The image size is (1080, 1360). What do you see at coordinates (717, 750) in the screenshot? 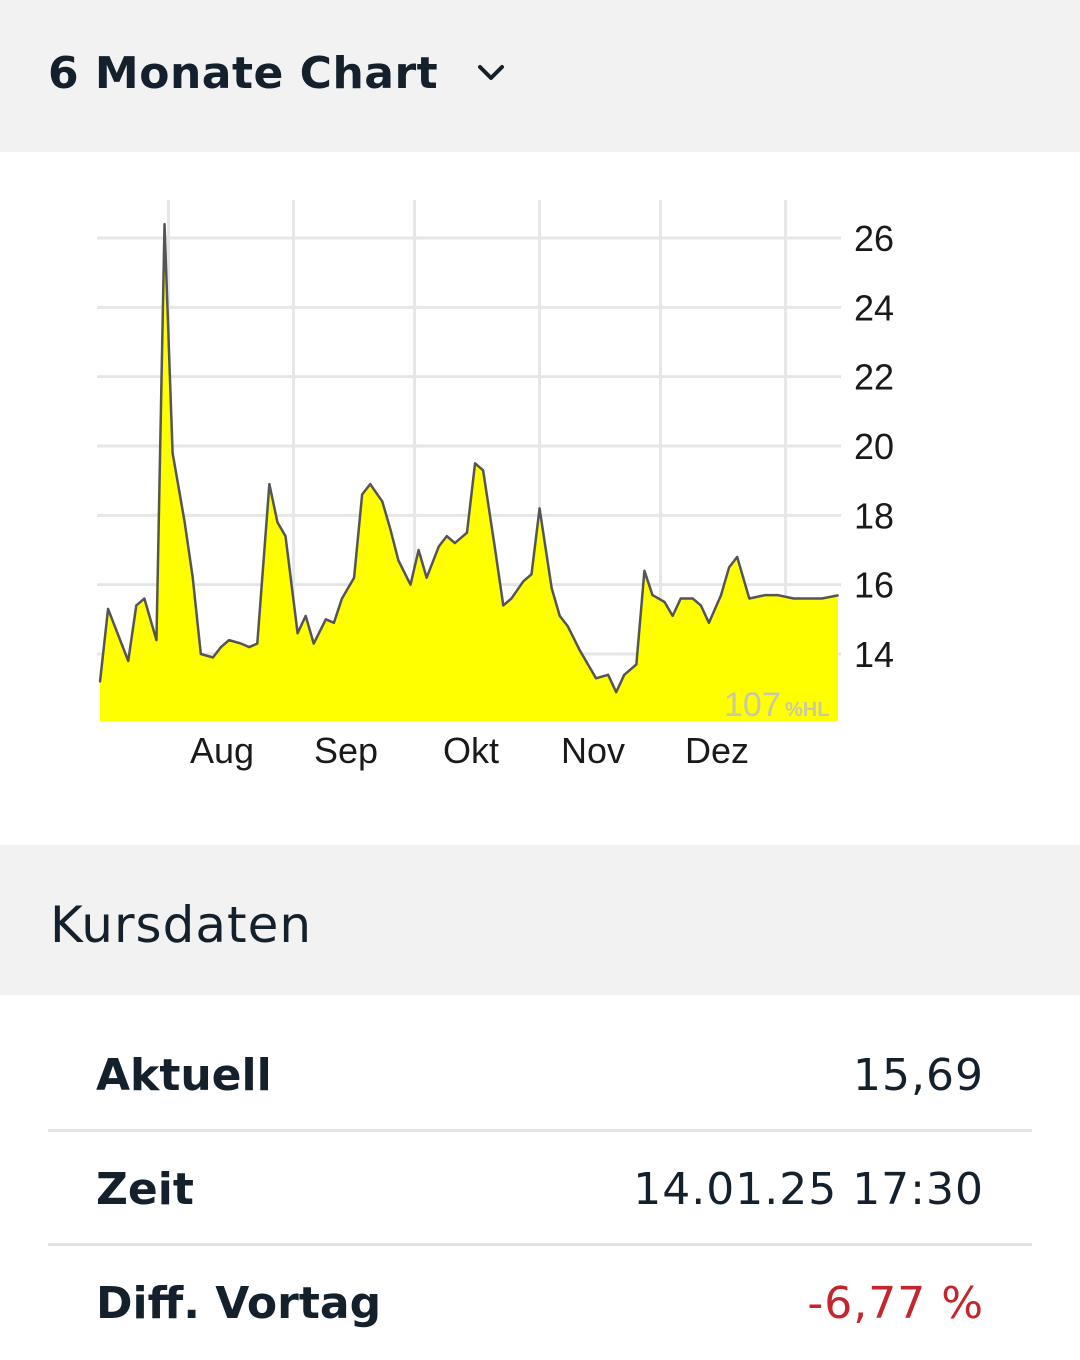
I see `x-tick-label: Dez` at bounding box center [717, 750].